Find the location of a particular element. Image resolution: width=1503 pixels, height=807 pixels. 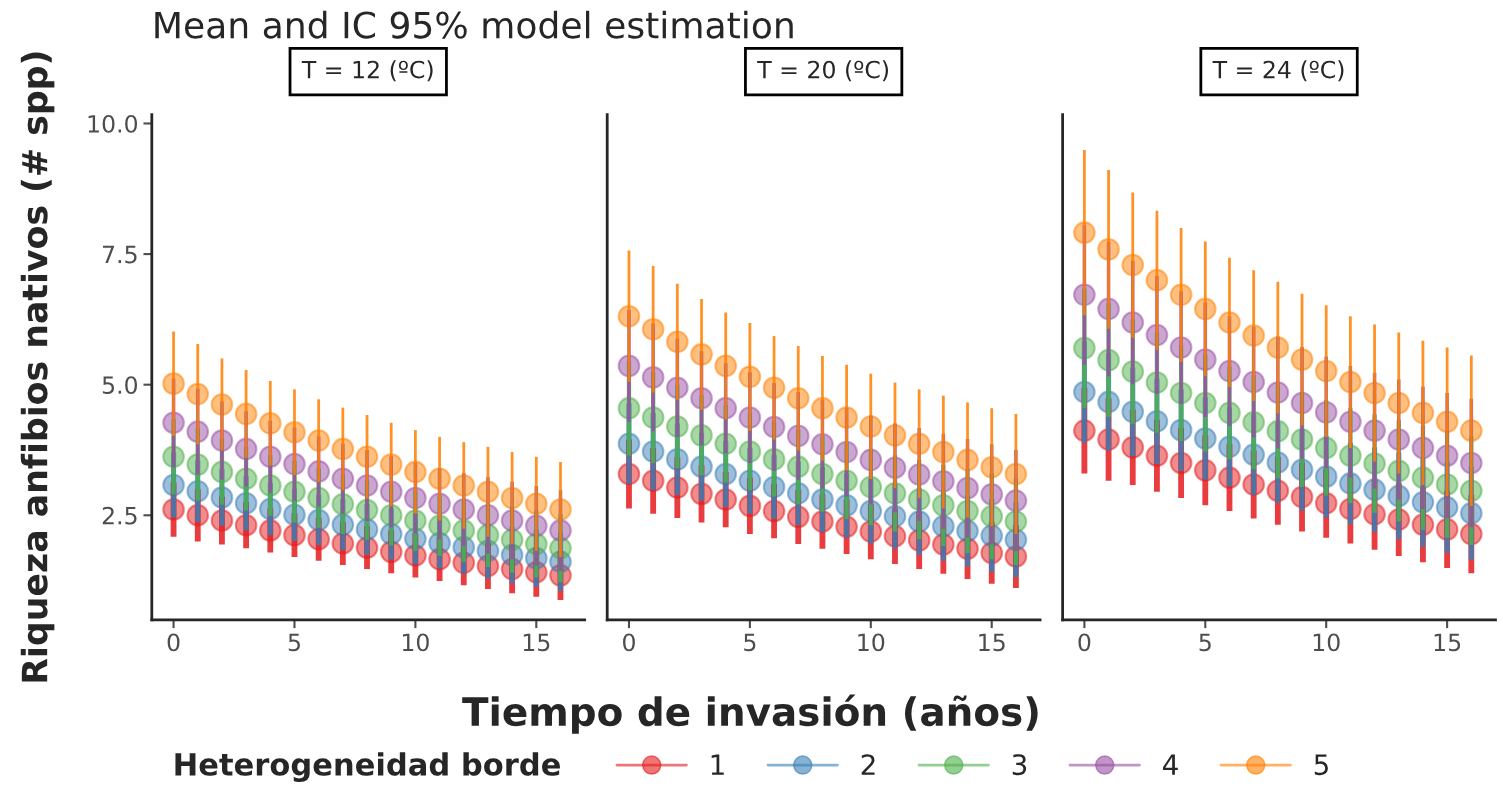

legend-label: 2 is located at coordinates (868, 764).